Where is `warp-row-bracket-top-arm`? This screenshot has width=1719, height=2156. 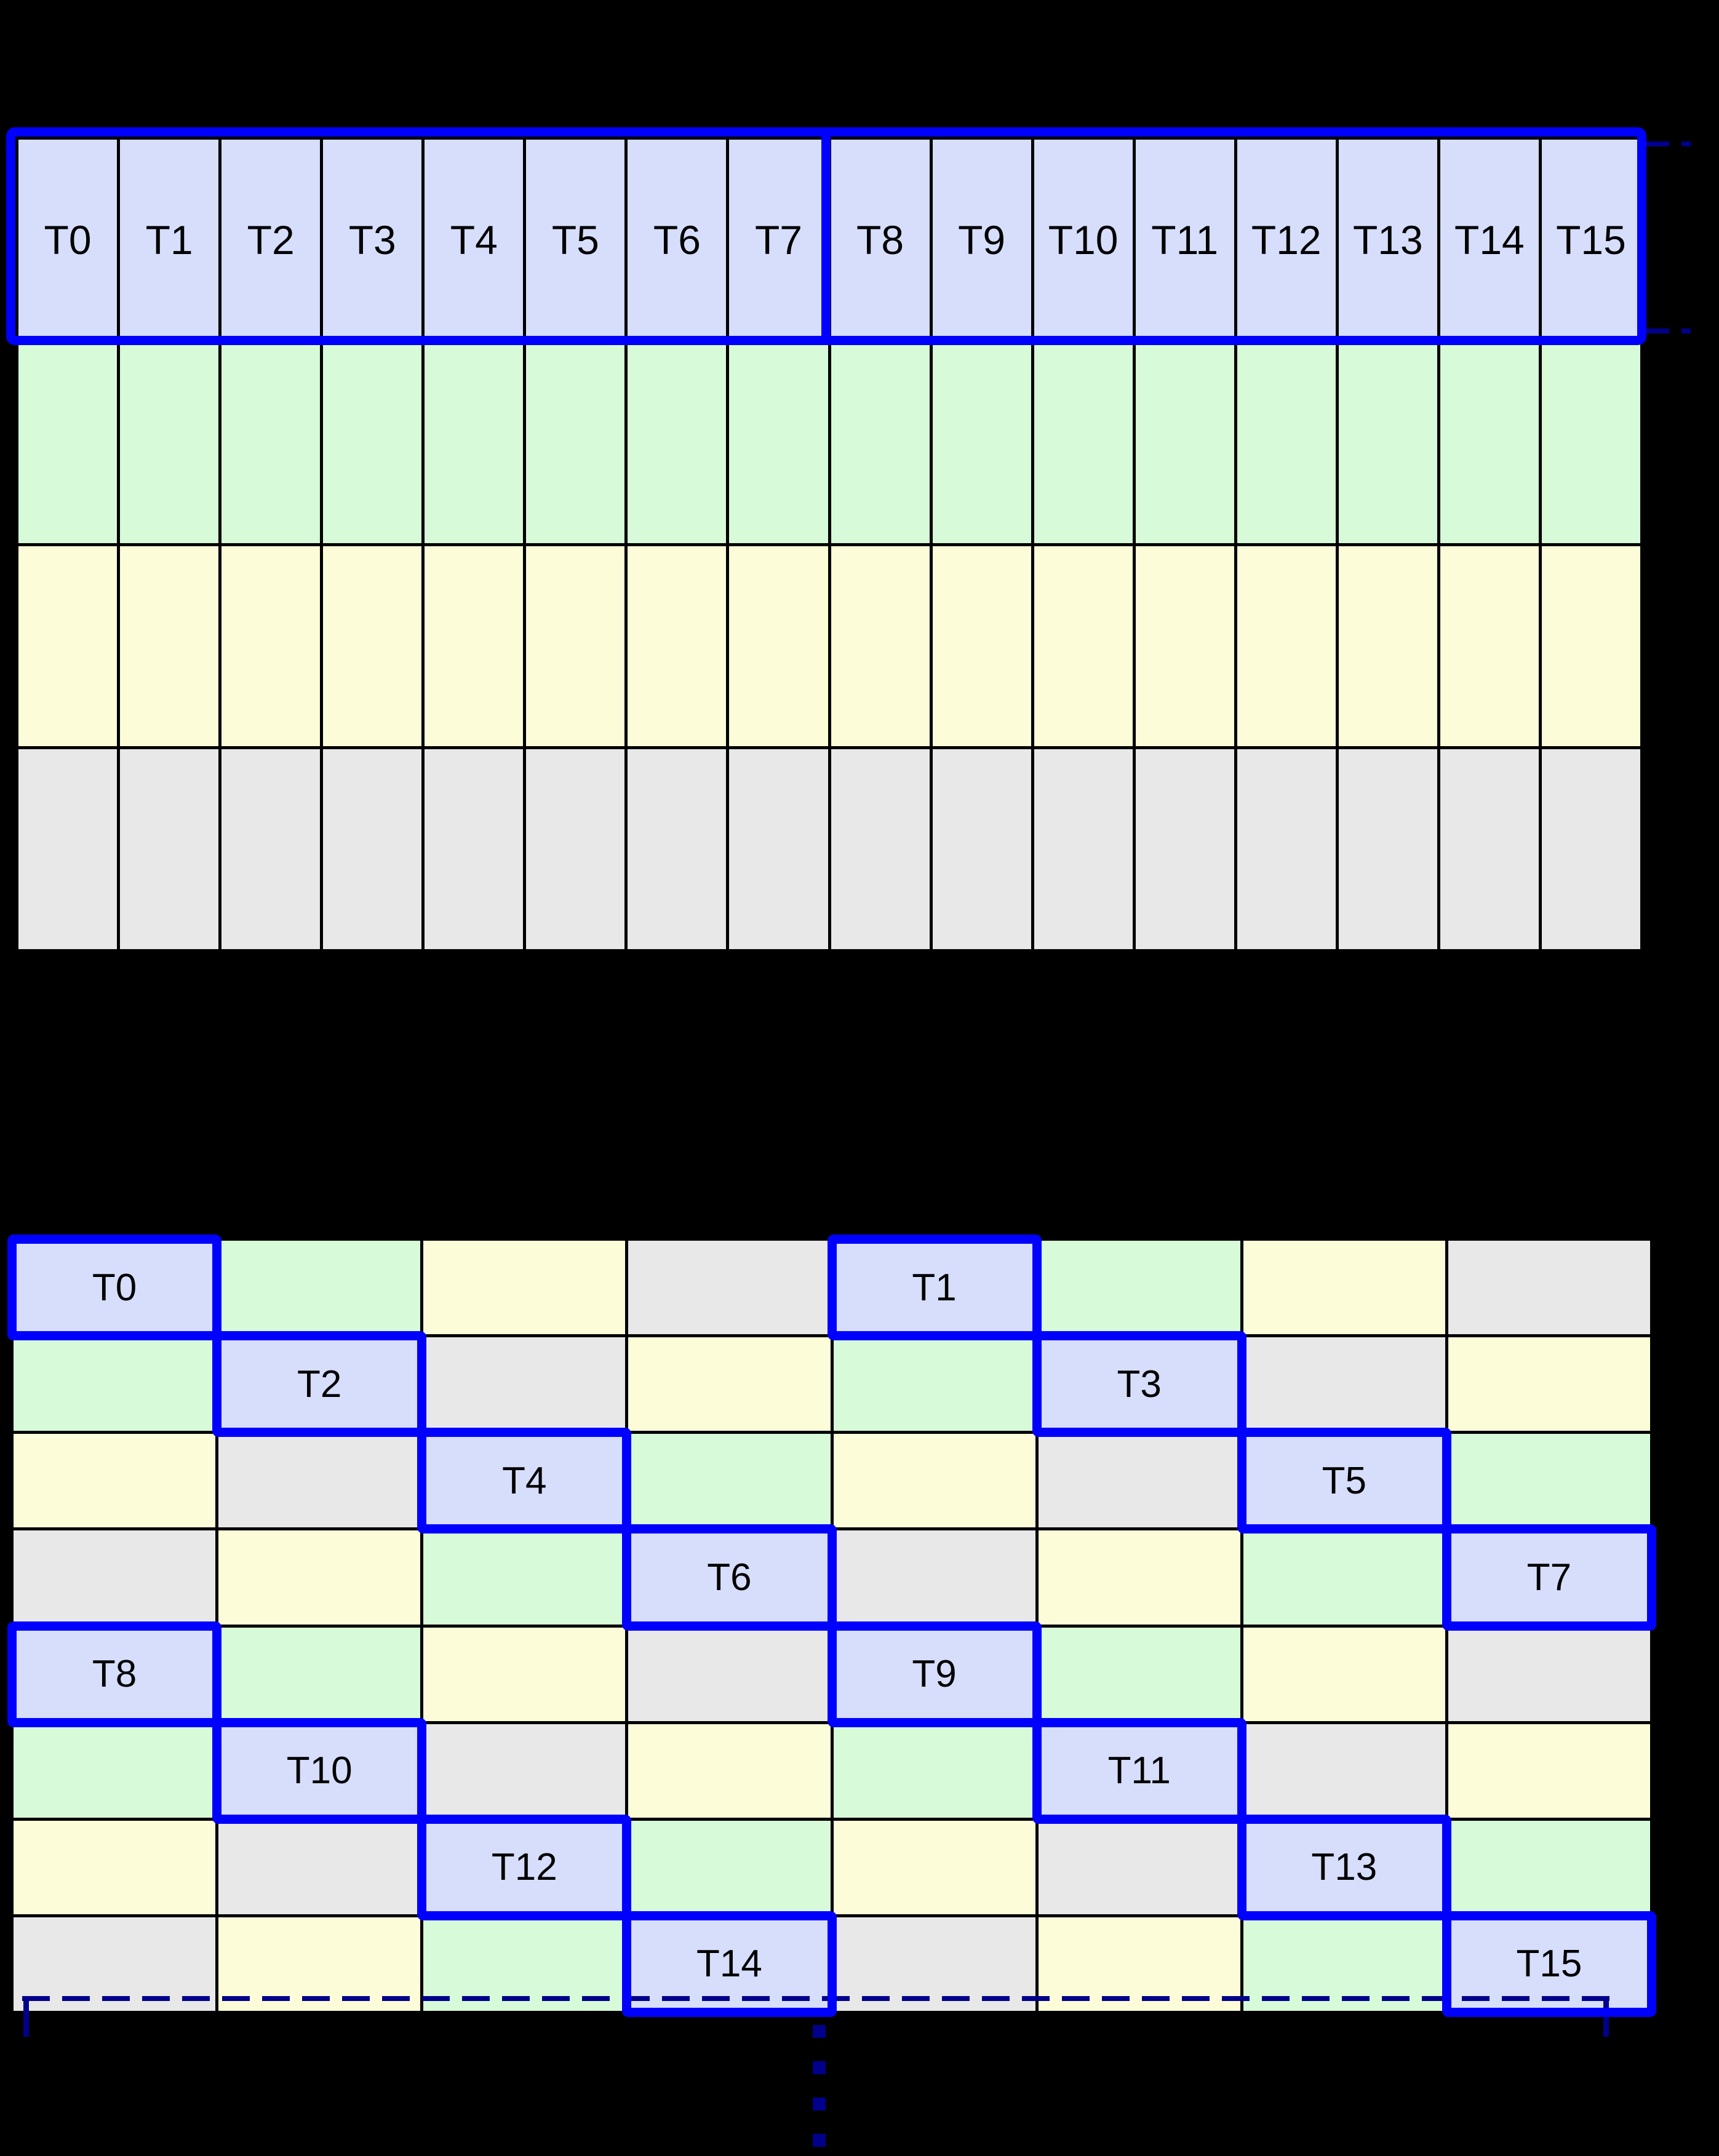 warp-row-bracket-top-arm is located at coordinates (1666, 143).